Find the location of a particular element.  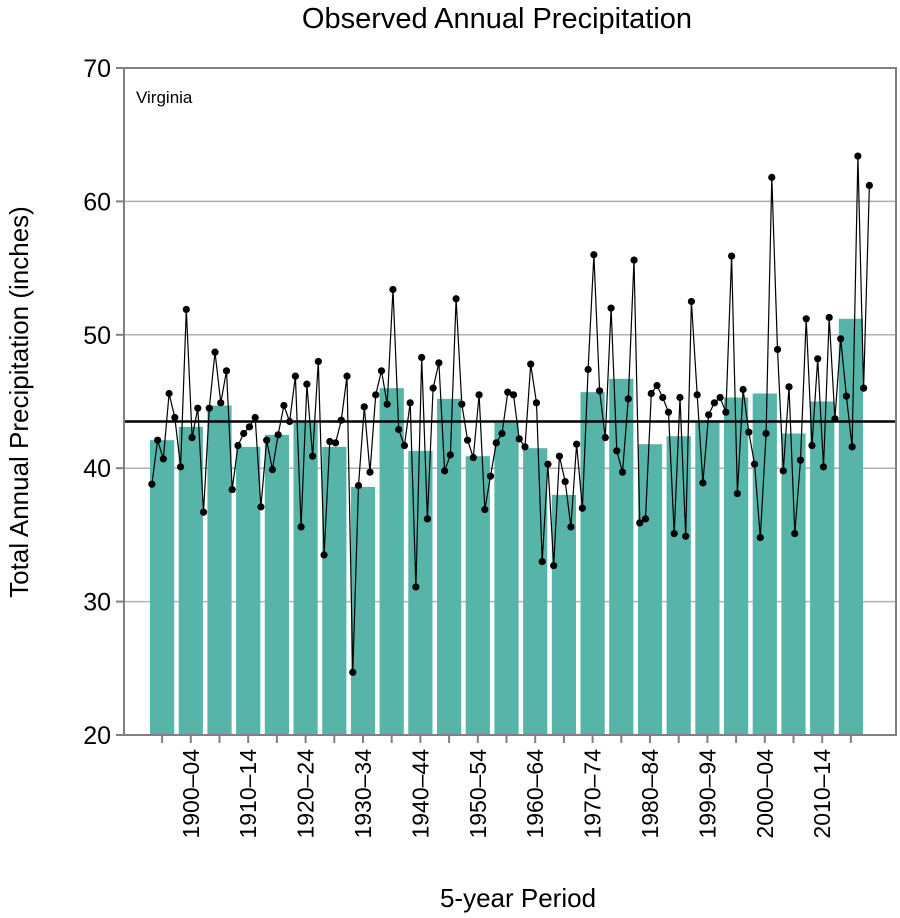

point-2020 is located at coordinates (869, 185).